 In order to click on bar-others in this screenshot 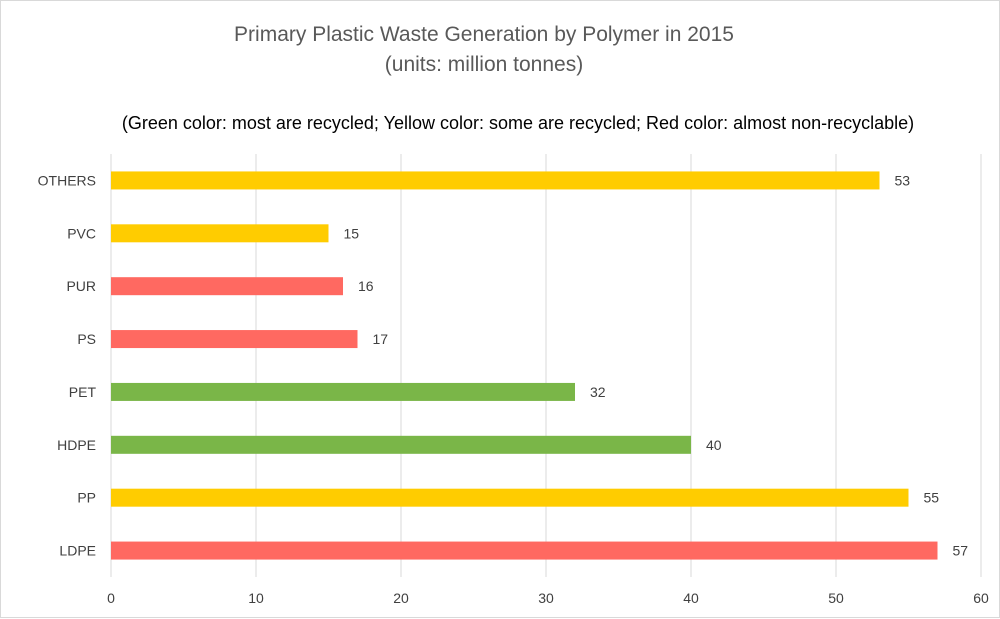, I will do `click(495, 180)`.